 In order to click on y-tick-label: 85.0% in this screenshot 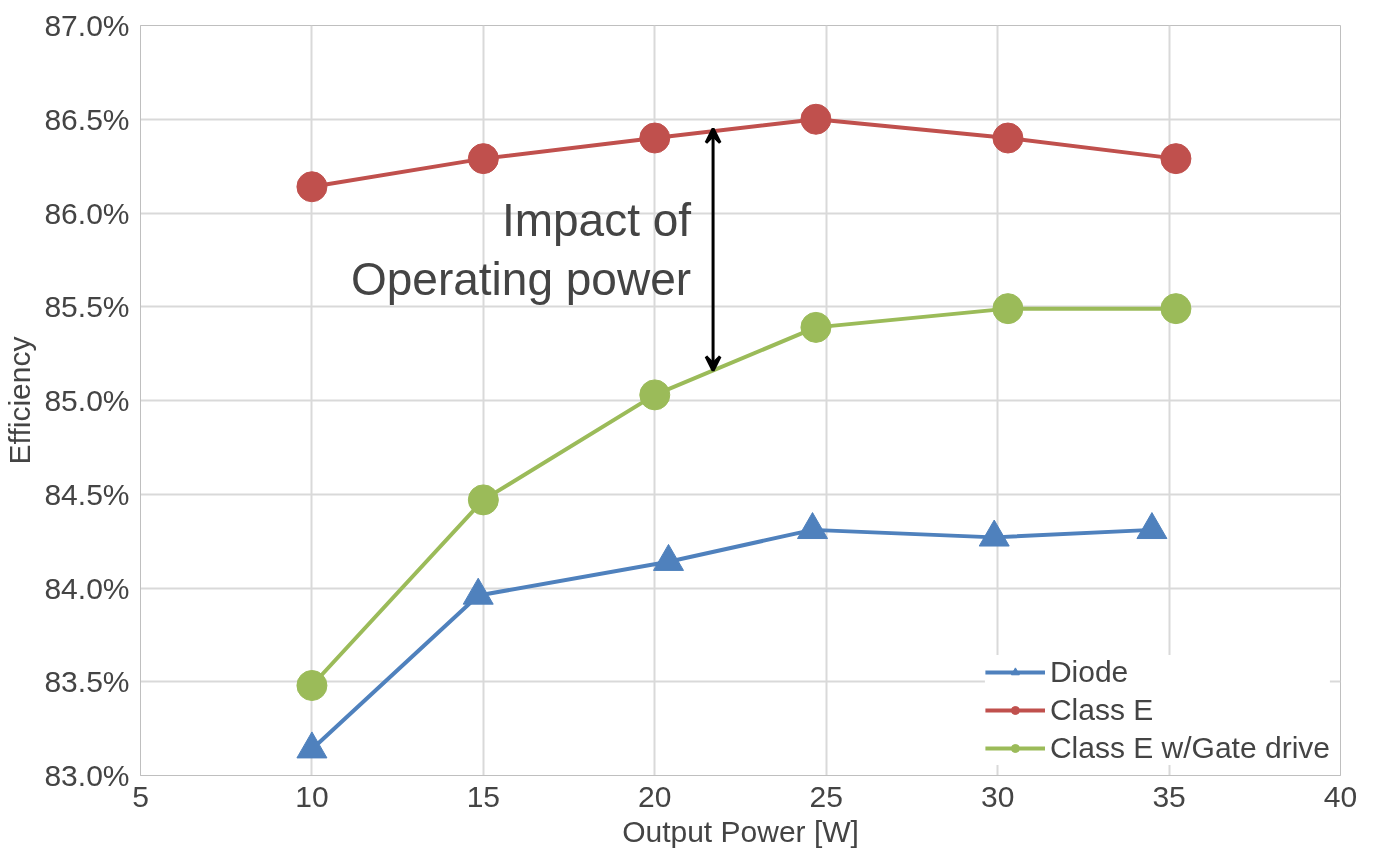, I will do `click(87, 400)`.